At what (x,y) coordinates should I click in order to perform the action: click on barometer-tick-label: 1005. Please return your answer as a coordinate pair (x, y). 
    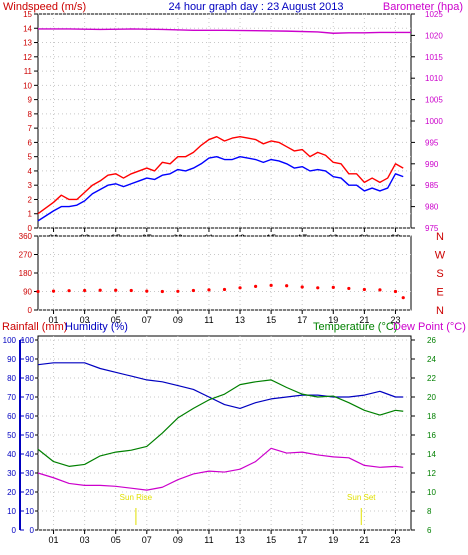
    Looking at the image, I should click on (434, 100).